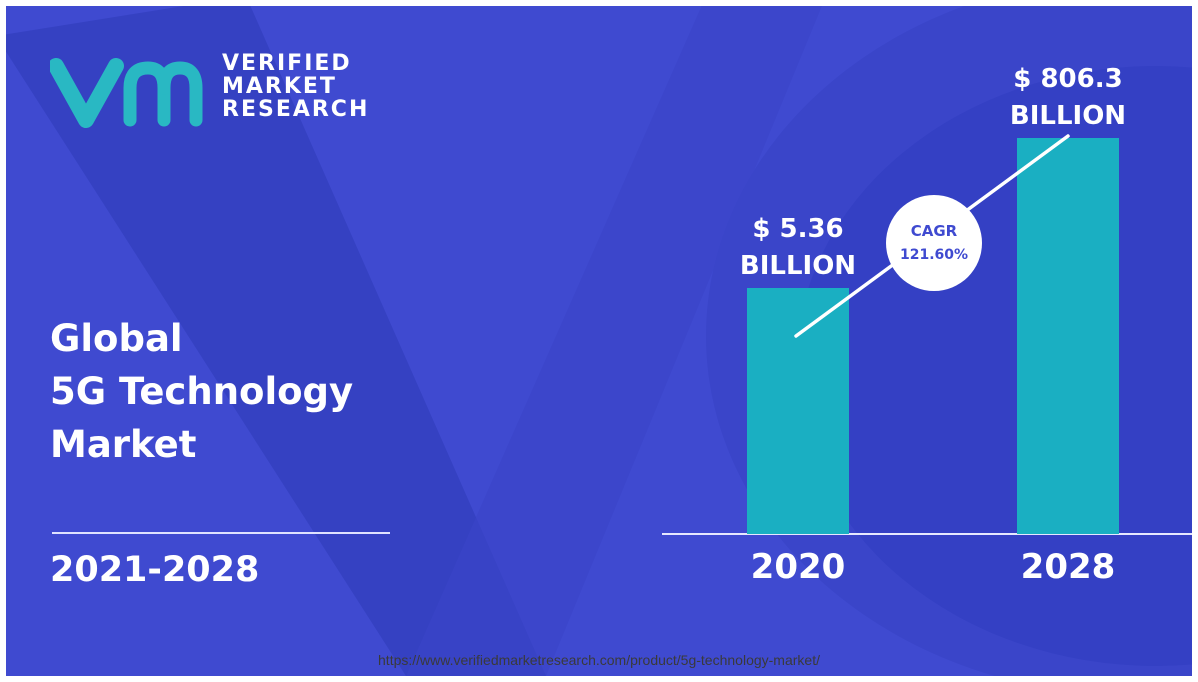  I want to click on bar-2028, so click(1068, 336).